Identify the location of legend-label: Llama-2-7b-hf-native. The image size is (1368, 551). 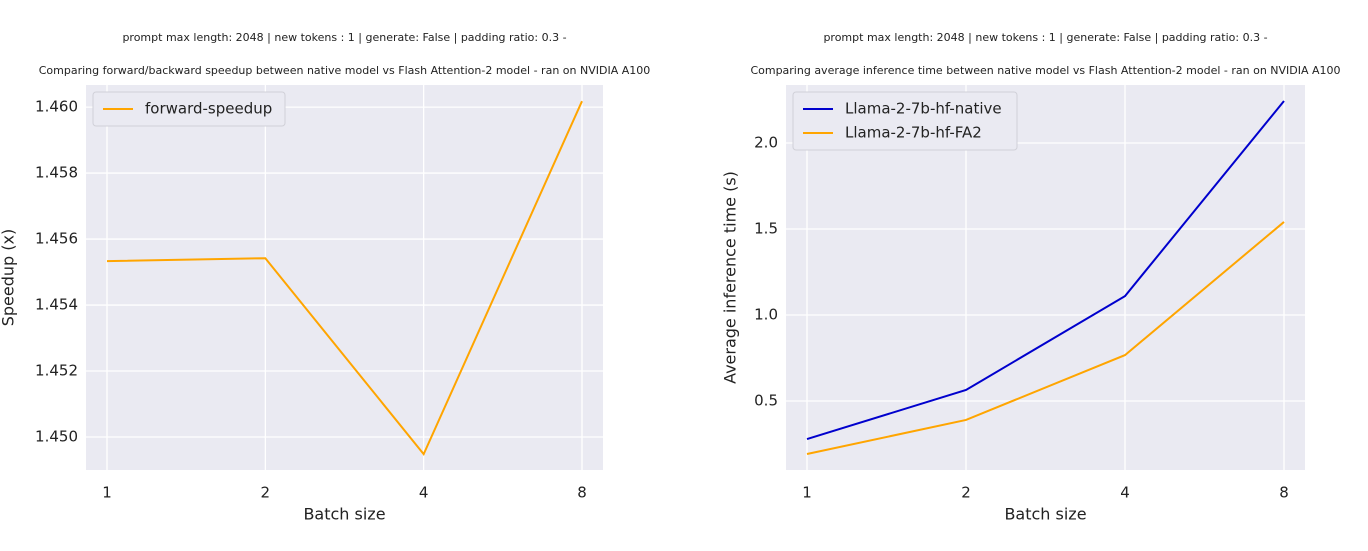
(923, 109).